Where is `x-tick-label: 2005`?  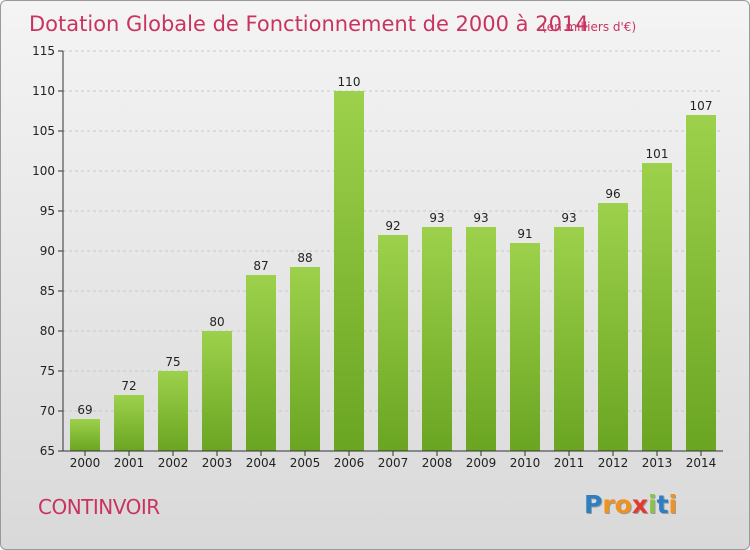 x-tick-label: 2005 is located at coordinates (305, 463).